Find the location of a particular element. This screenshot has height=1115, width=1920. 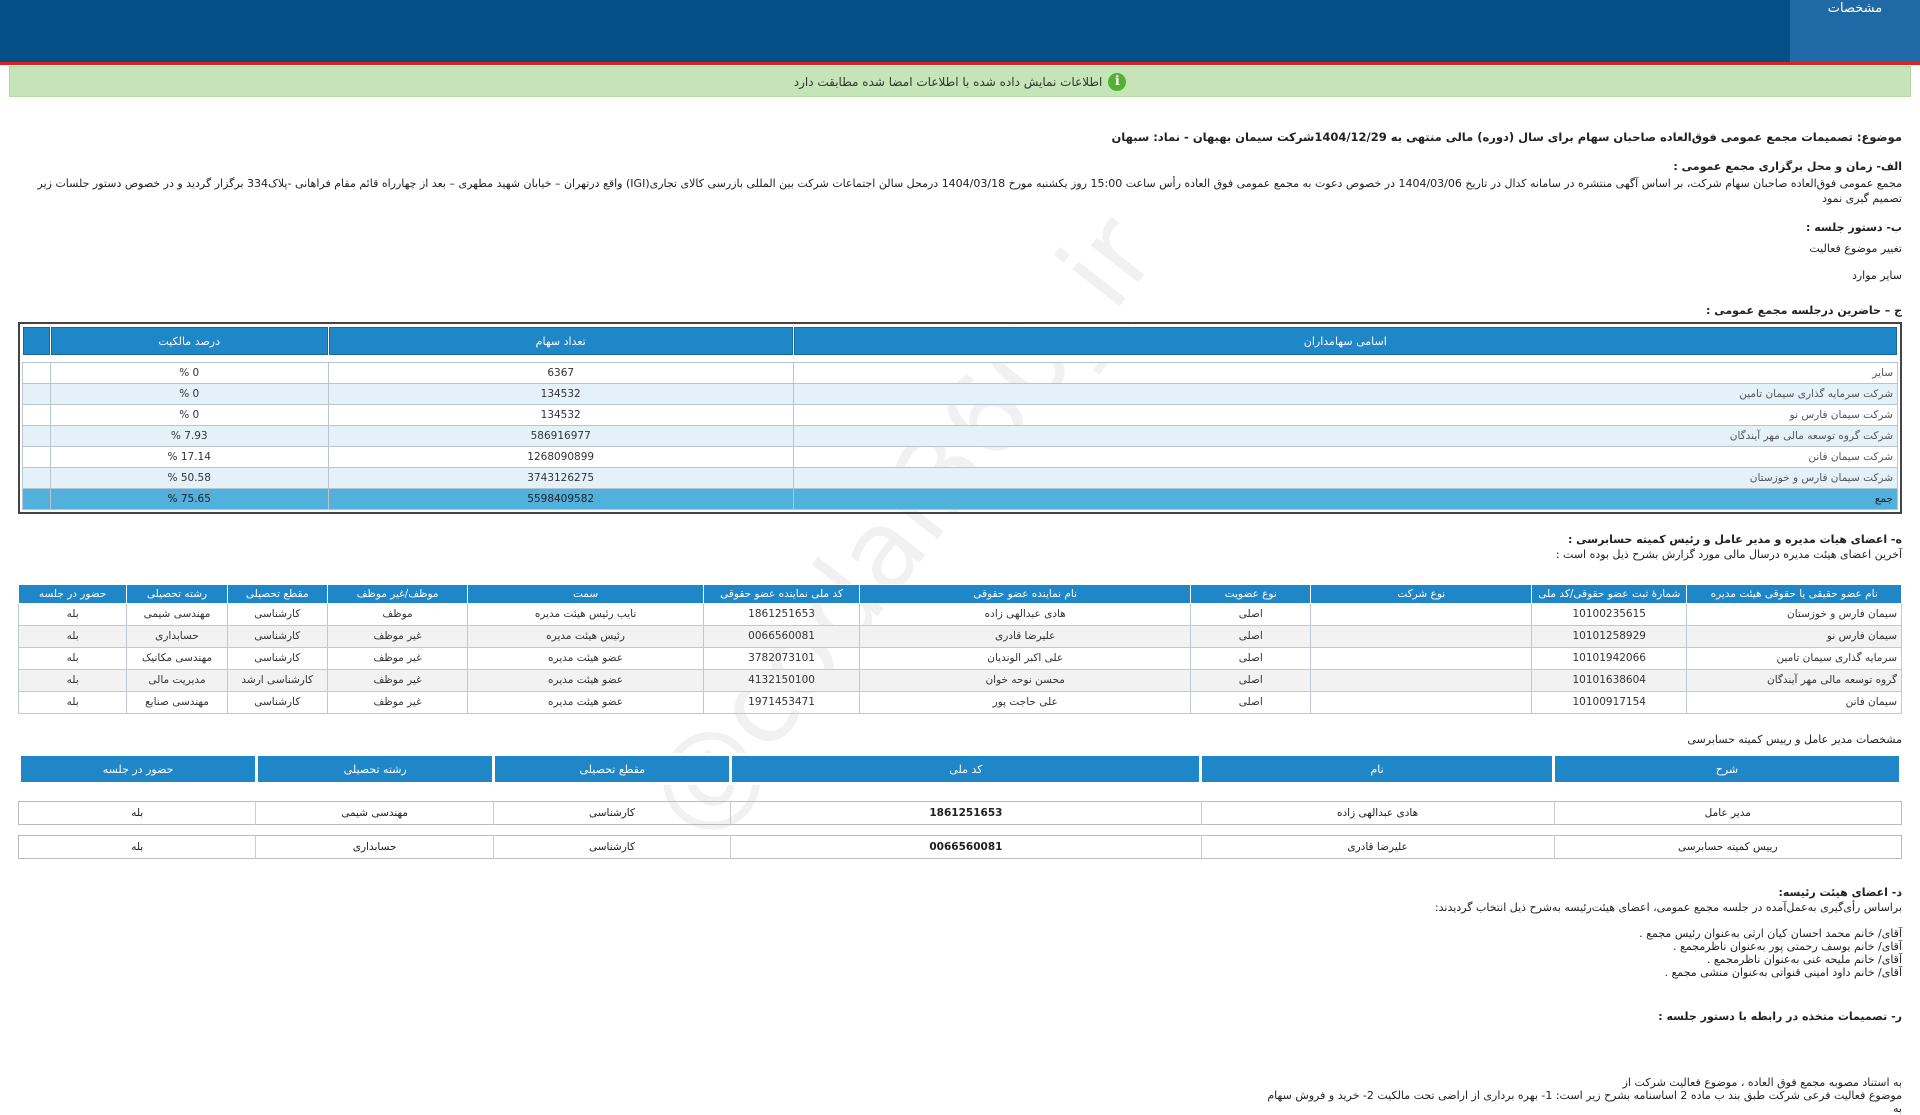

table-row: شرکت سرمایه گذاری سیمان تامین 134532 0 % is located at coordinates (960, 394).